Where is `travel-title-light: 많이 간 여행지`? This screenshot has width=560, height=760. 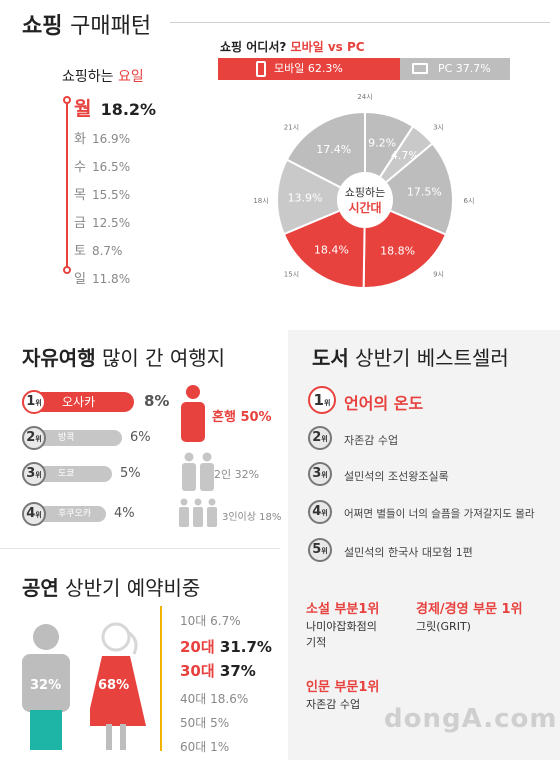 travel-title-light: 많이 간 여행지 is located at coordinates (160, 358).